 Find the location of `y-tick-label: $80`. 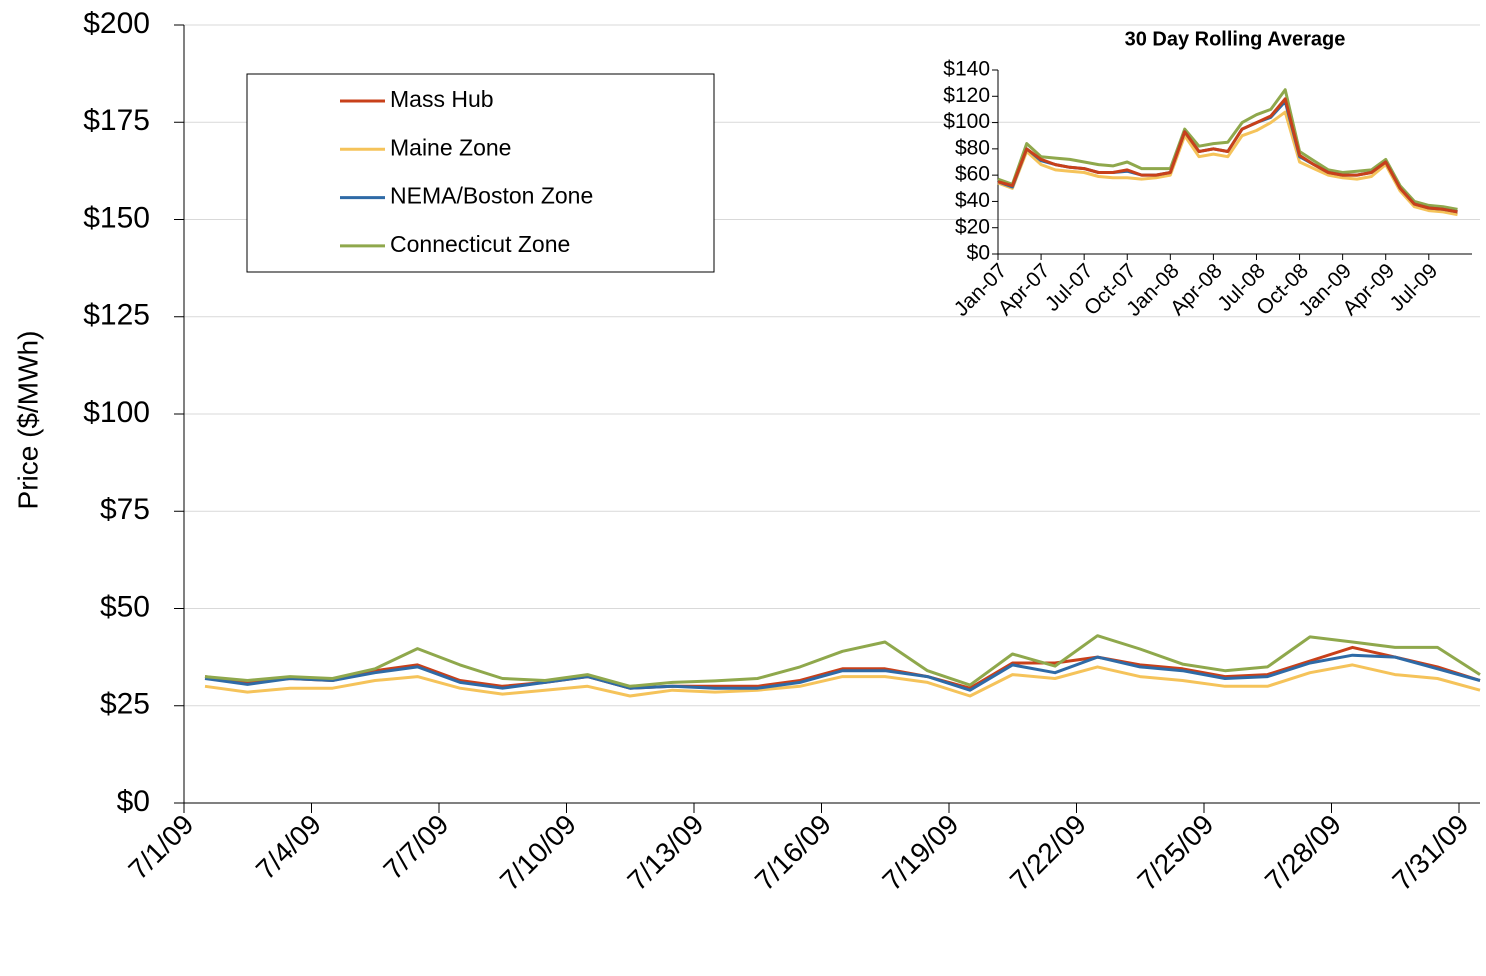

y-tick-label: $80 is located at coordinates (972, 147).